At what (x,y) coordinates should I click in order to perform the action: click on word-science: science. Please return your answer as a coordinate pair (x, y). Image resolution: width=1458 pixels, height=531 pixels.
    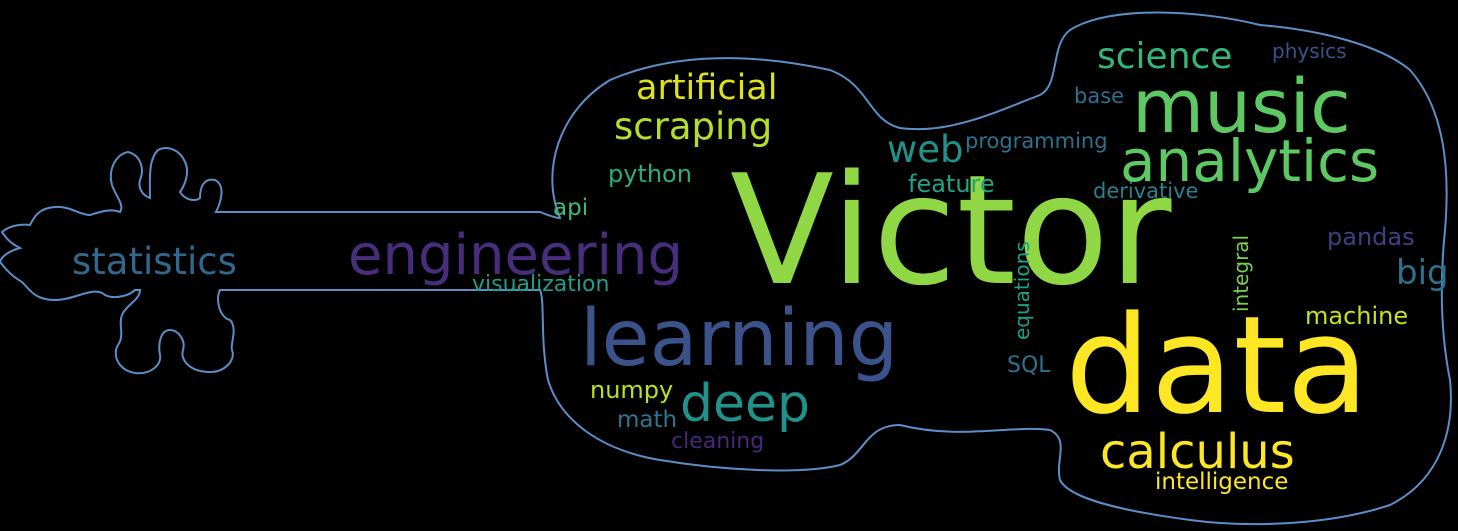
    Looking at the image, I should click on (1165, 56).